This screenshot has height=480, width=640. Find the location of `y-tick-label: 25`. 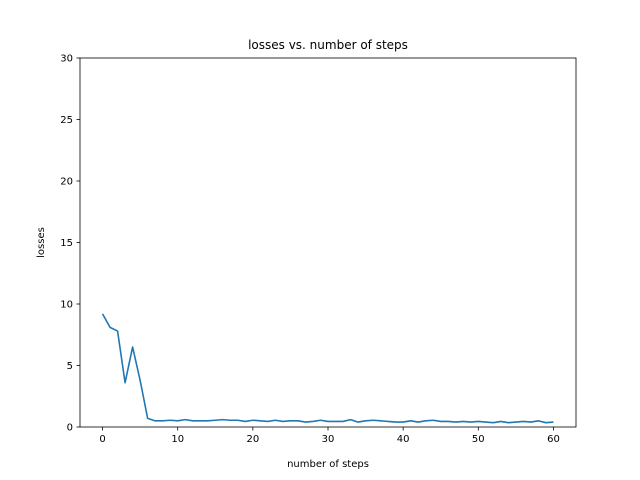

y-tick-label: 25 is located at coordinates (66, 120).